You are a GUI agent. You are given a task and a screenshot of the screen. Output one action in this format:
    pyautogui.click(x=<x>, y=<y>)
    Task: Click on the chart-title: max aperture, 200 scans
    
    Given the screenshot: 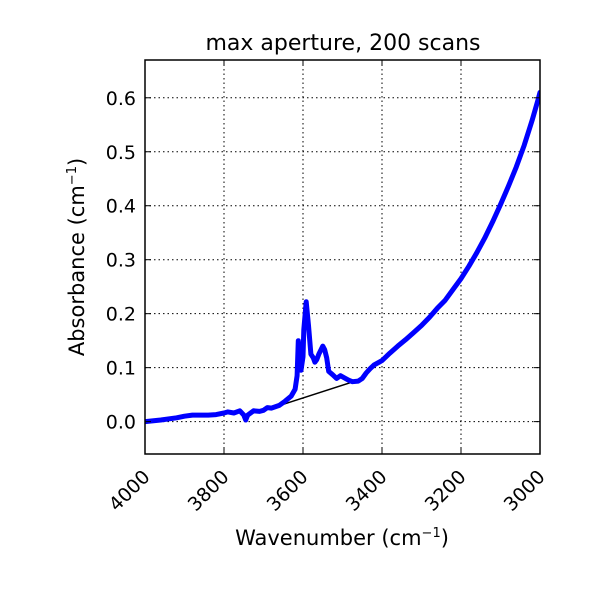 What is the action you would take?
    pyautogui.click(x=342, y=43)
    